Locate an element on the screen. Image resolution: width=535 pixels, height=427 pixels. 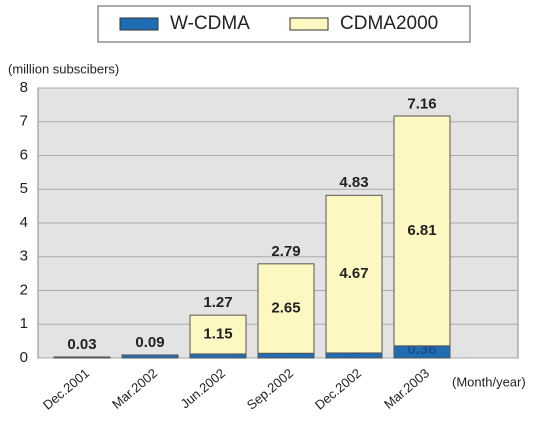
y-tick-label: 3 is located at coordinates (24, 256).